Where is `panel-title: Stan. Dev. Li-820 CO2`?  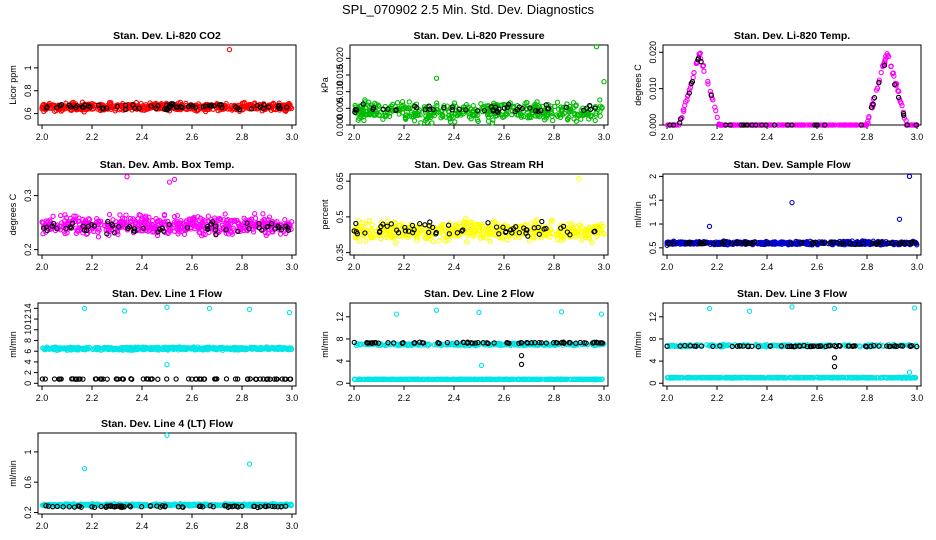 panel-title: Stan. Dev. Li-820 CO2 is located at coordinates (167, 36).